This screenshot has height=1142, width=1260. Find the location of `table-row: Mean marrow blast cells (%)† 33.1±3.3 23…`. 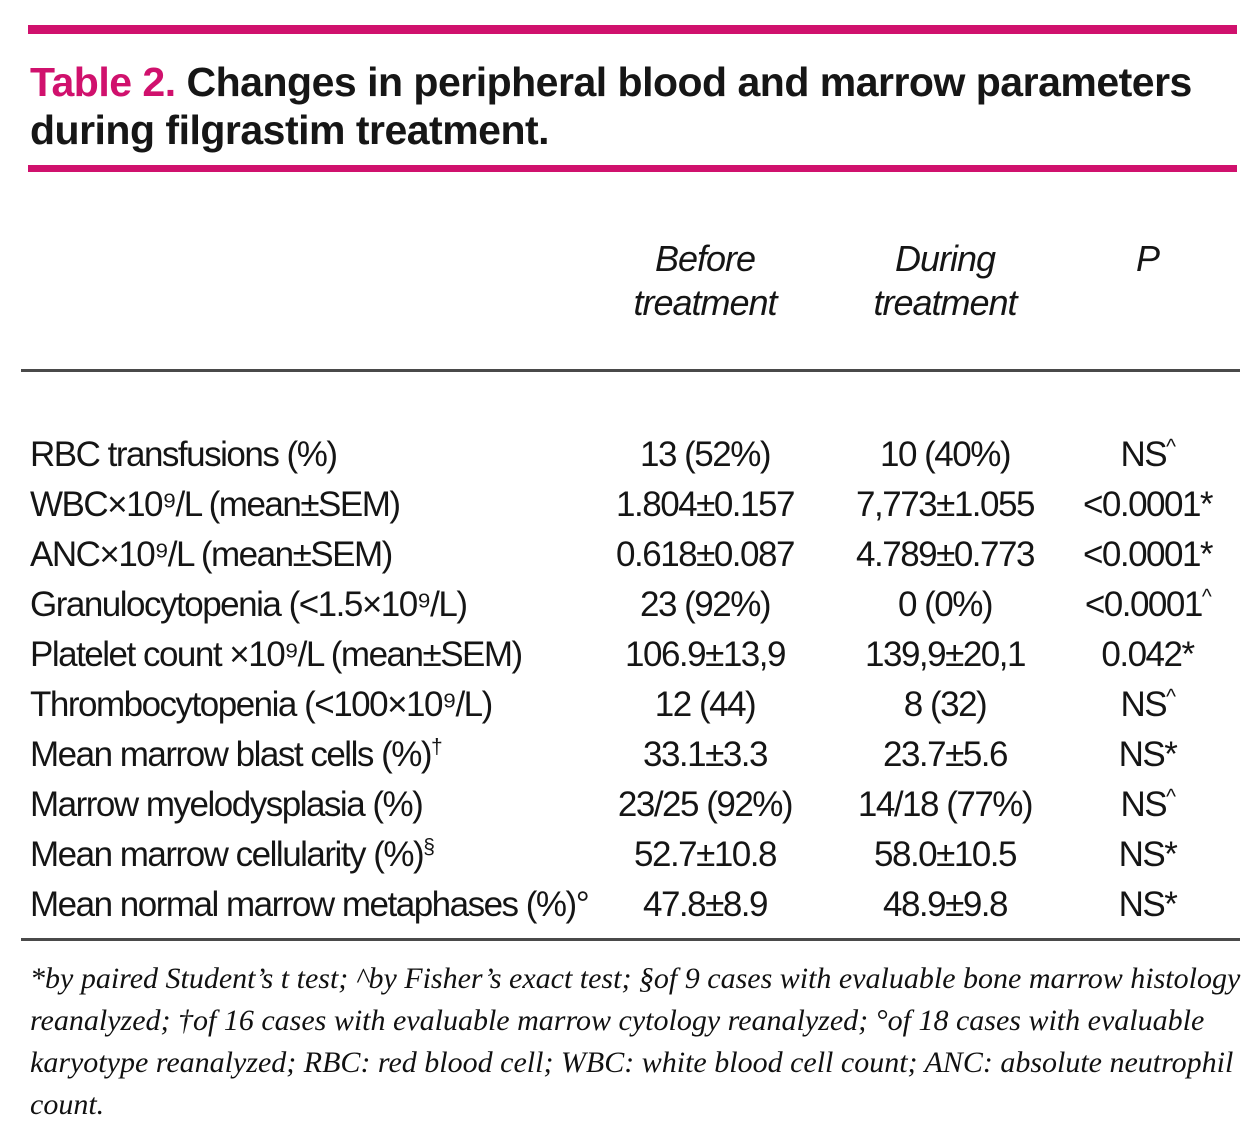

table-row: Mean marrow blast cells (%)† 33.1±3.3 23… is located at coordinates (630, 755).